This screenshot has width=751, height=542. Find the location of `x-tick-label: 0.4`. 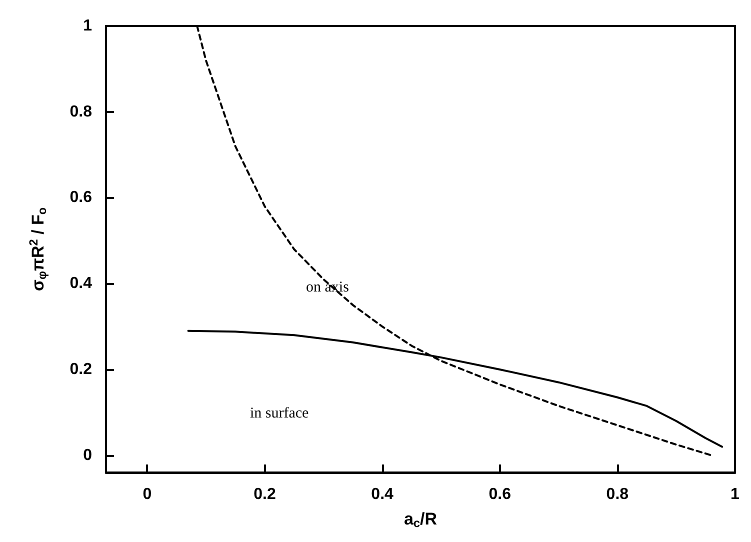

x-tick-label: 0.4 is located at coordinates (382, 494).